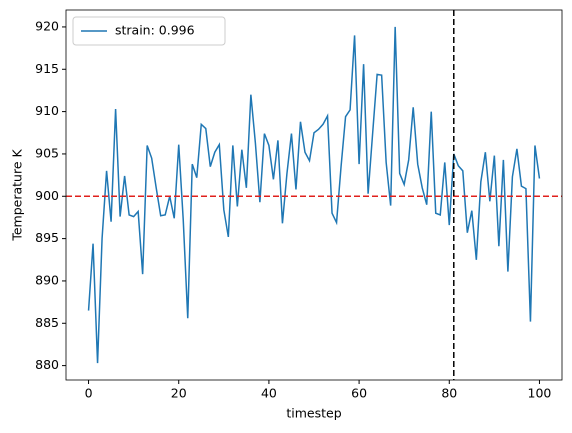 This screenshot has width=572, height=433. Describe the element at coordinates (89, 393) in the screenshot. I see `x-tick-label: 0` at that location.